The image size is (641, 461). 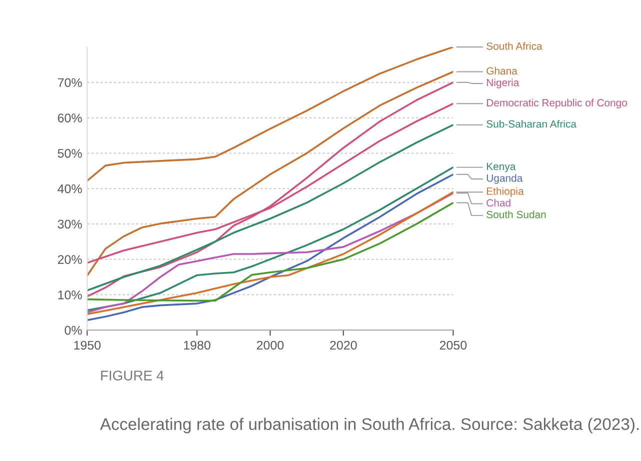 I want to click on text: Ethiopia, so click(x=505, y=192).